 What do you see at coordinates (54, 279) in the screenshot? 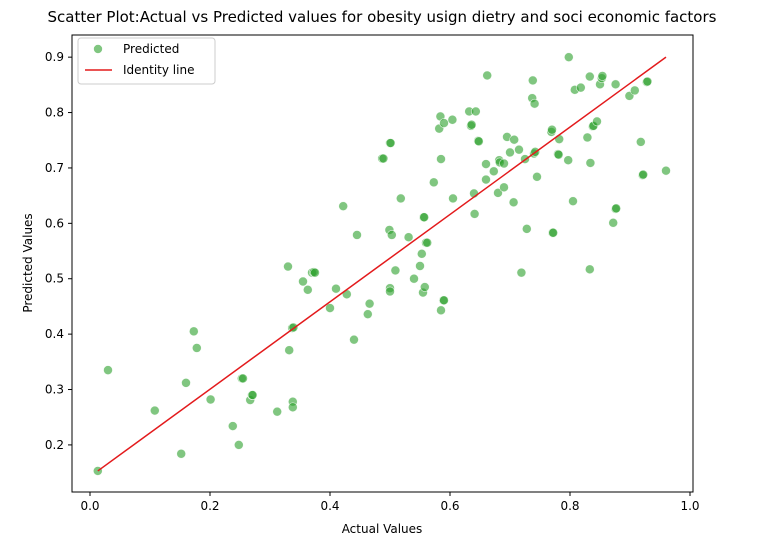
I see `y-tick-label: 0.5` at bounding box center [54, 279].